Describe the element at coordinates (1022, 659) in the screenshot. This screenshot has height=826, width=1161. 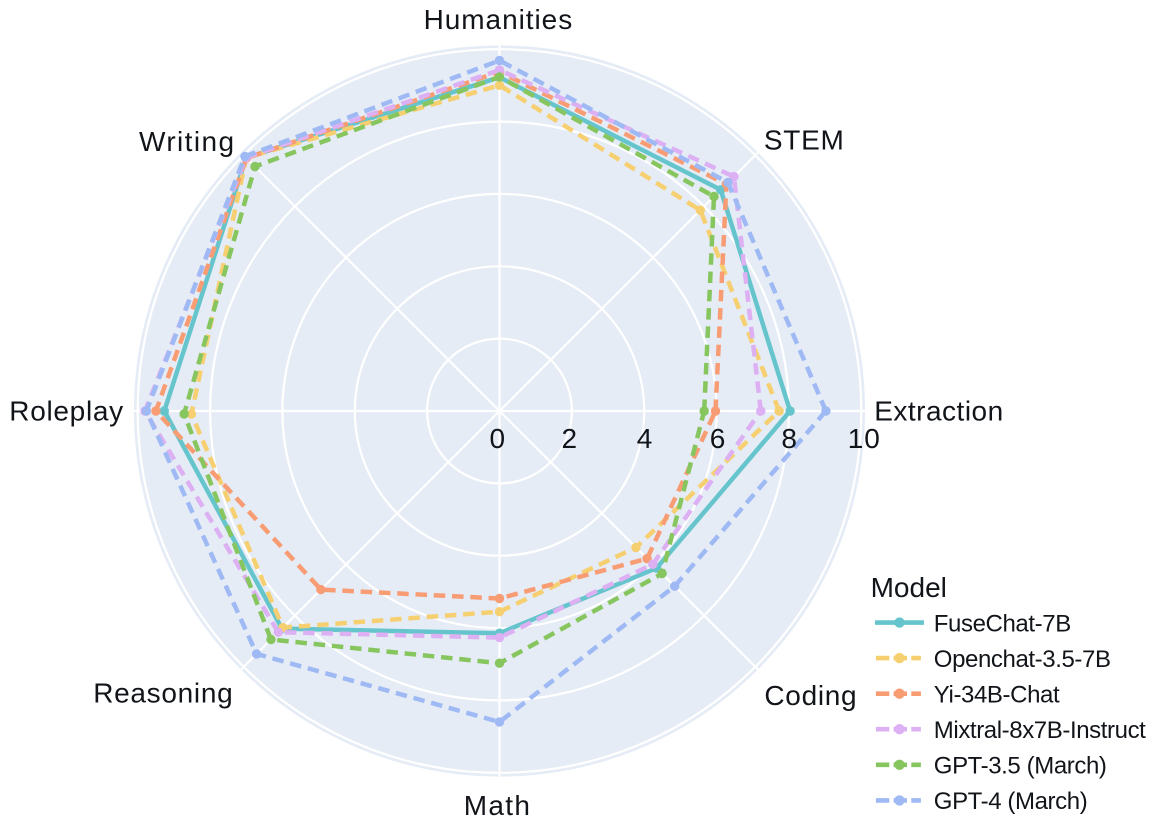
I see `svg-text: Openchat-3.5-7B` at that location.